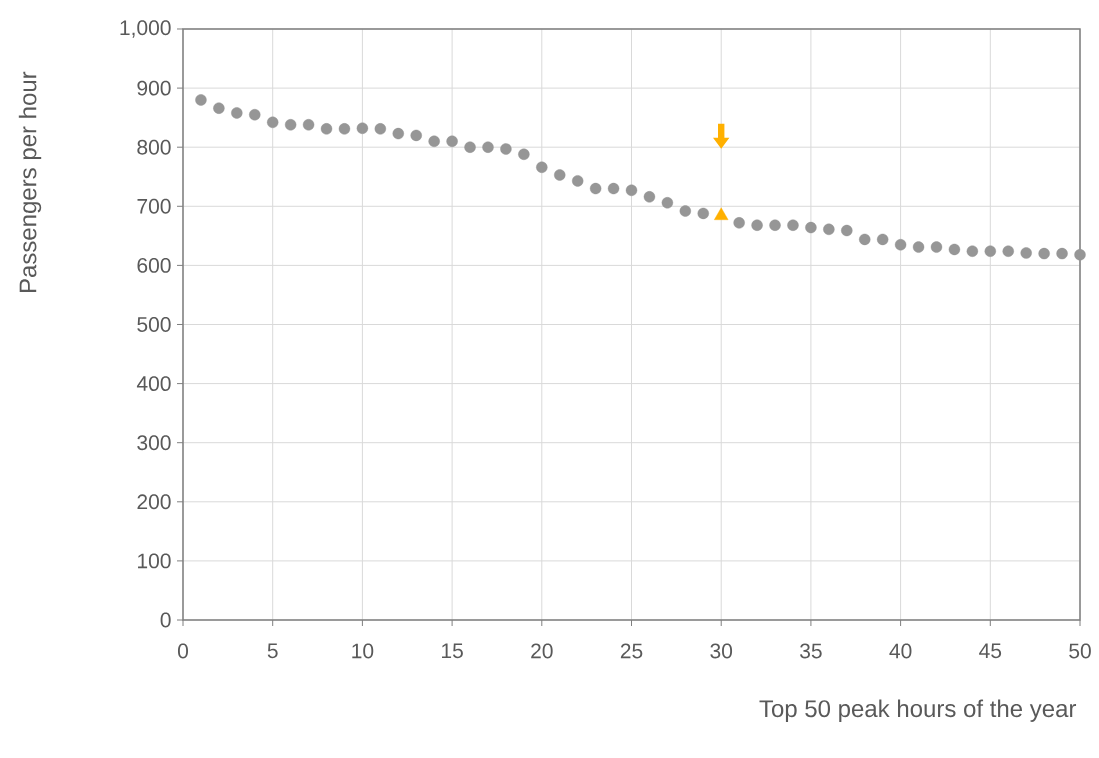 The height and width of the screenshot is (758, 1099). What do you see at coordinates (363, 651) in the screenshot?
I see `x-tick-label: 10` at bounding box center [363, 651].